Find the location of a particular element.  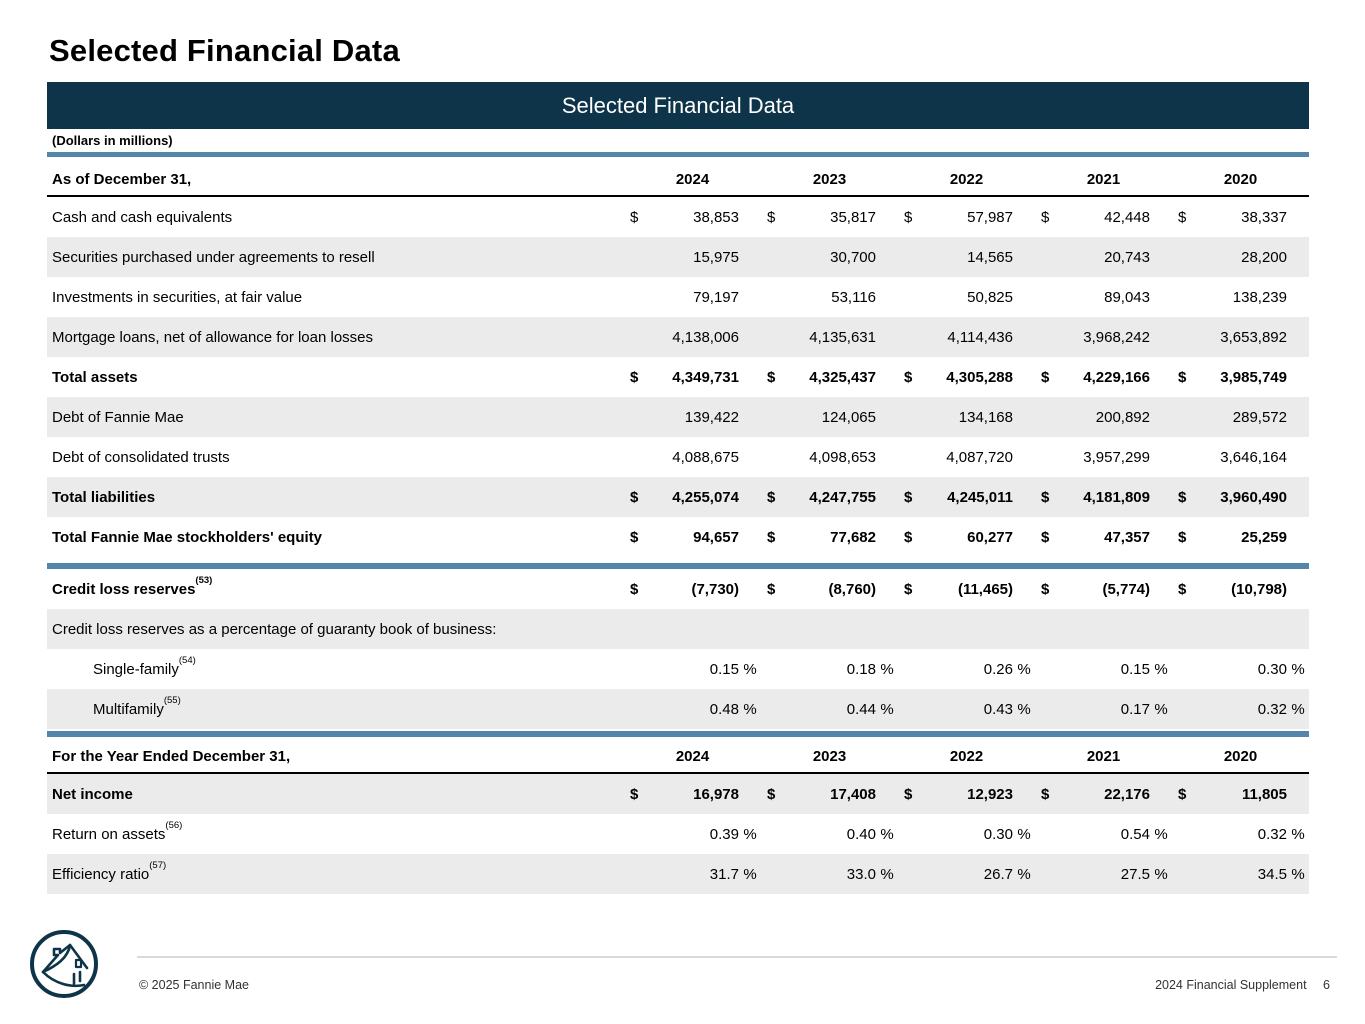

cell-value: 0.48 is located at coordinates (724, 709).